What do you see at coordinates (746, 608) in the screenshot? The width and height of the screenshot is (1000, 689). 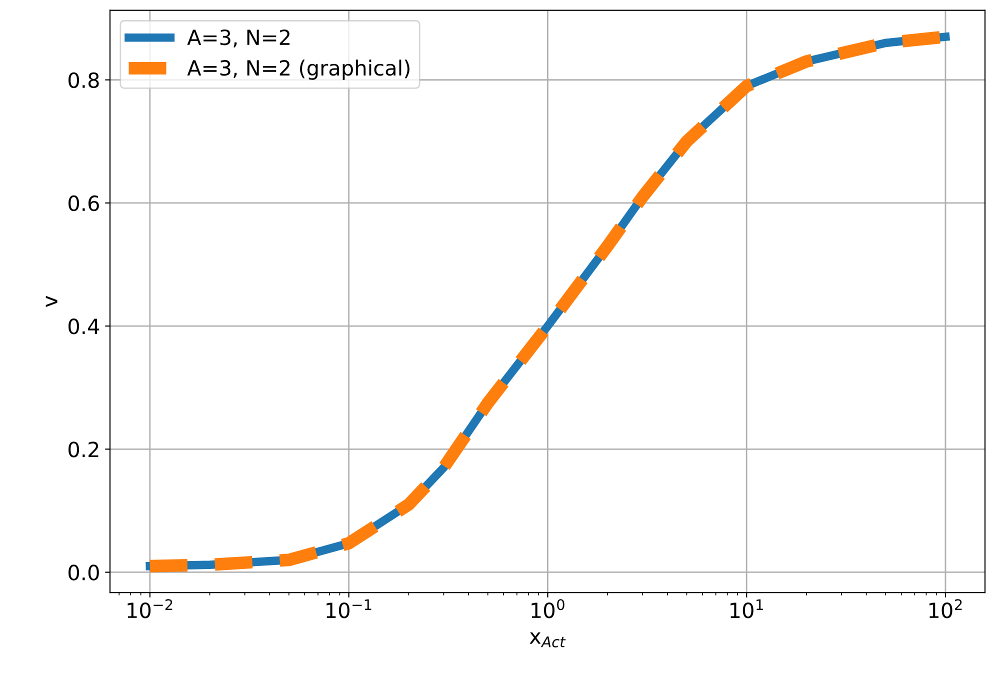 I see `x-tick-label: 10$^{1}$` at bounding box center [746, 608].